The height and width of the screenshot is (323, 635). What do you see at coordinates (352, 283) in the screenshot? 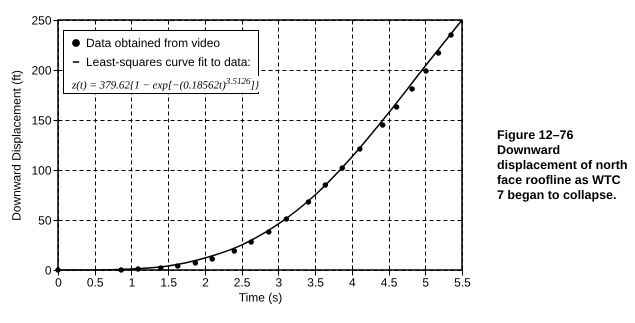
I see `x-tick-label: 4` at bounding box center [352, 283].